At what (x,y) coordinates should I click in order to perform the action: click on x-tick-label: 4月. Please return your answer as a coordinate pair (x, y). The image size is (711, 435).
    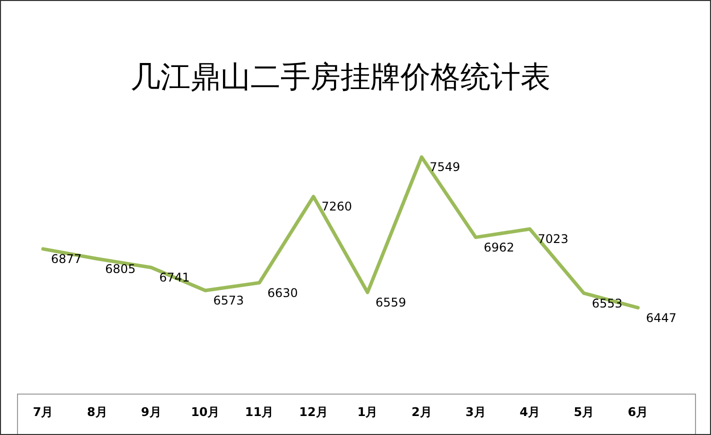
    Looking at the image, I should click on (530, 411).